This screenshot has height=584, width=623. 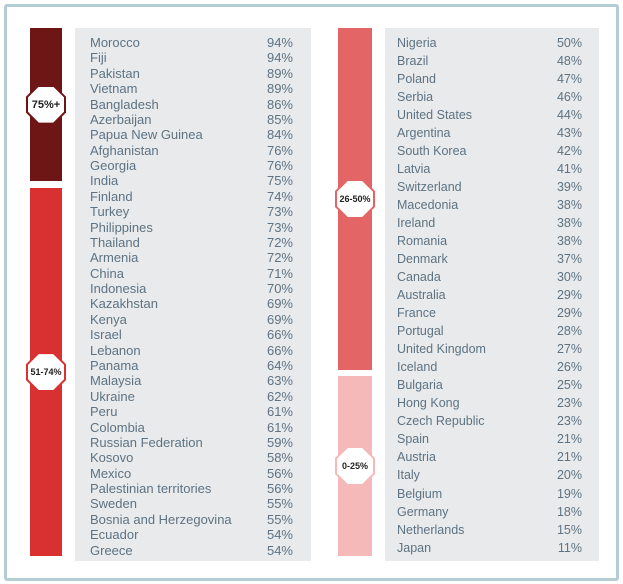 I want to click on country-name: United Kingdom, so click(x=441, y=349).